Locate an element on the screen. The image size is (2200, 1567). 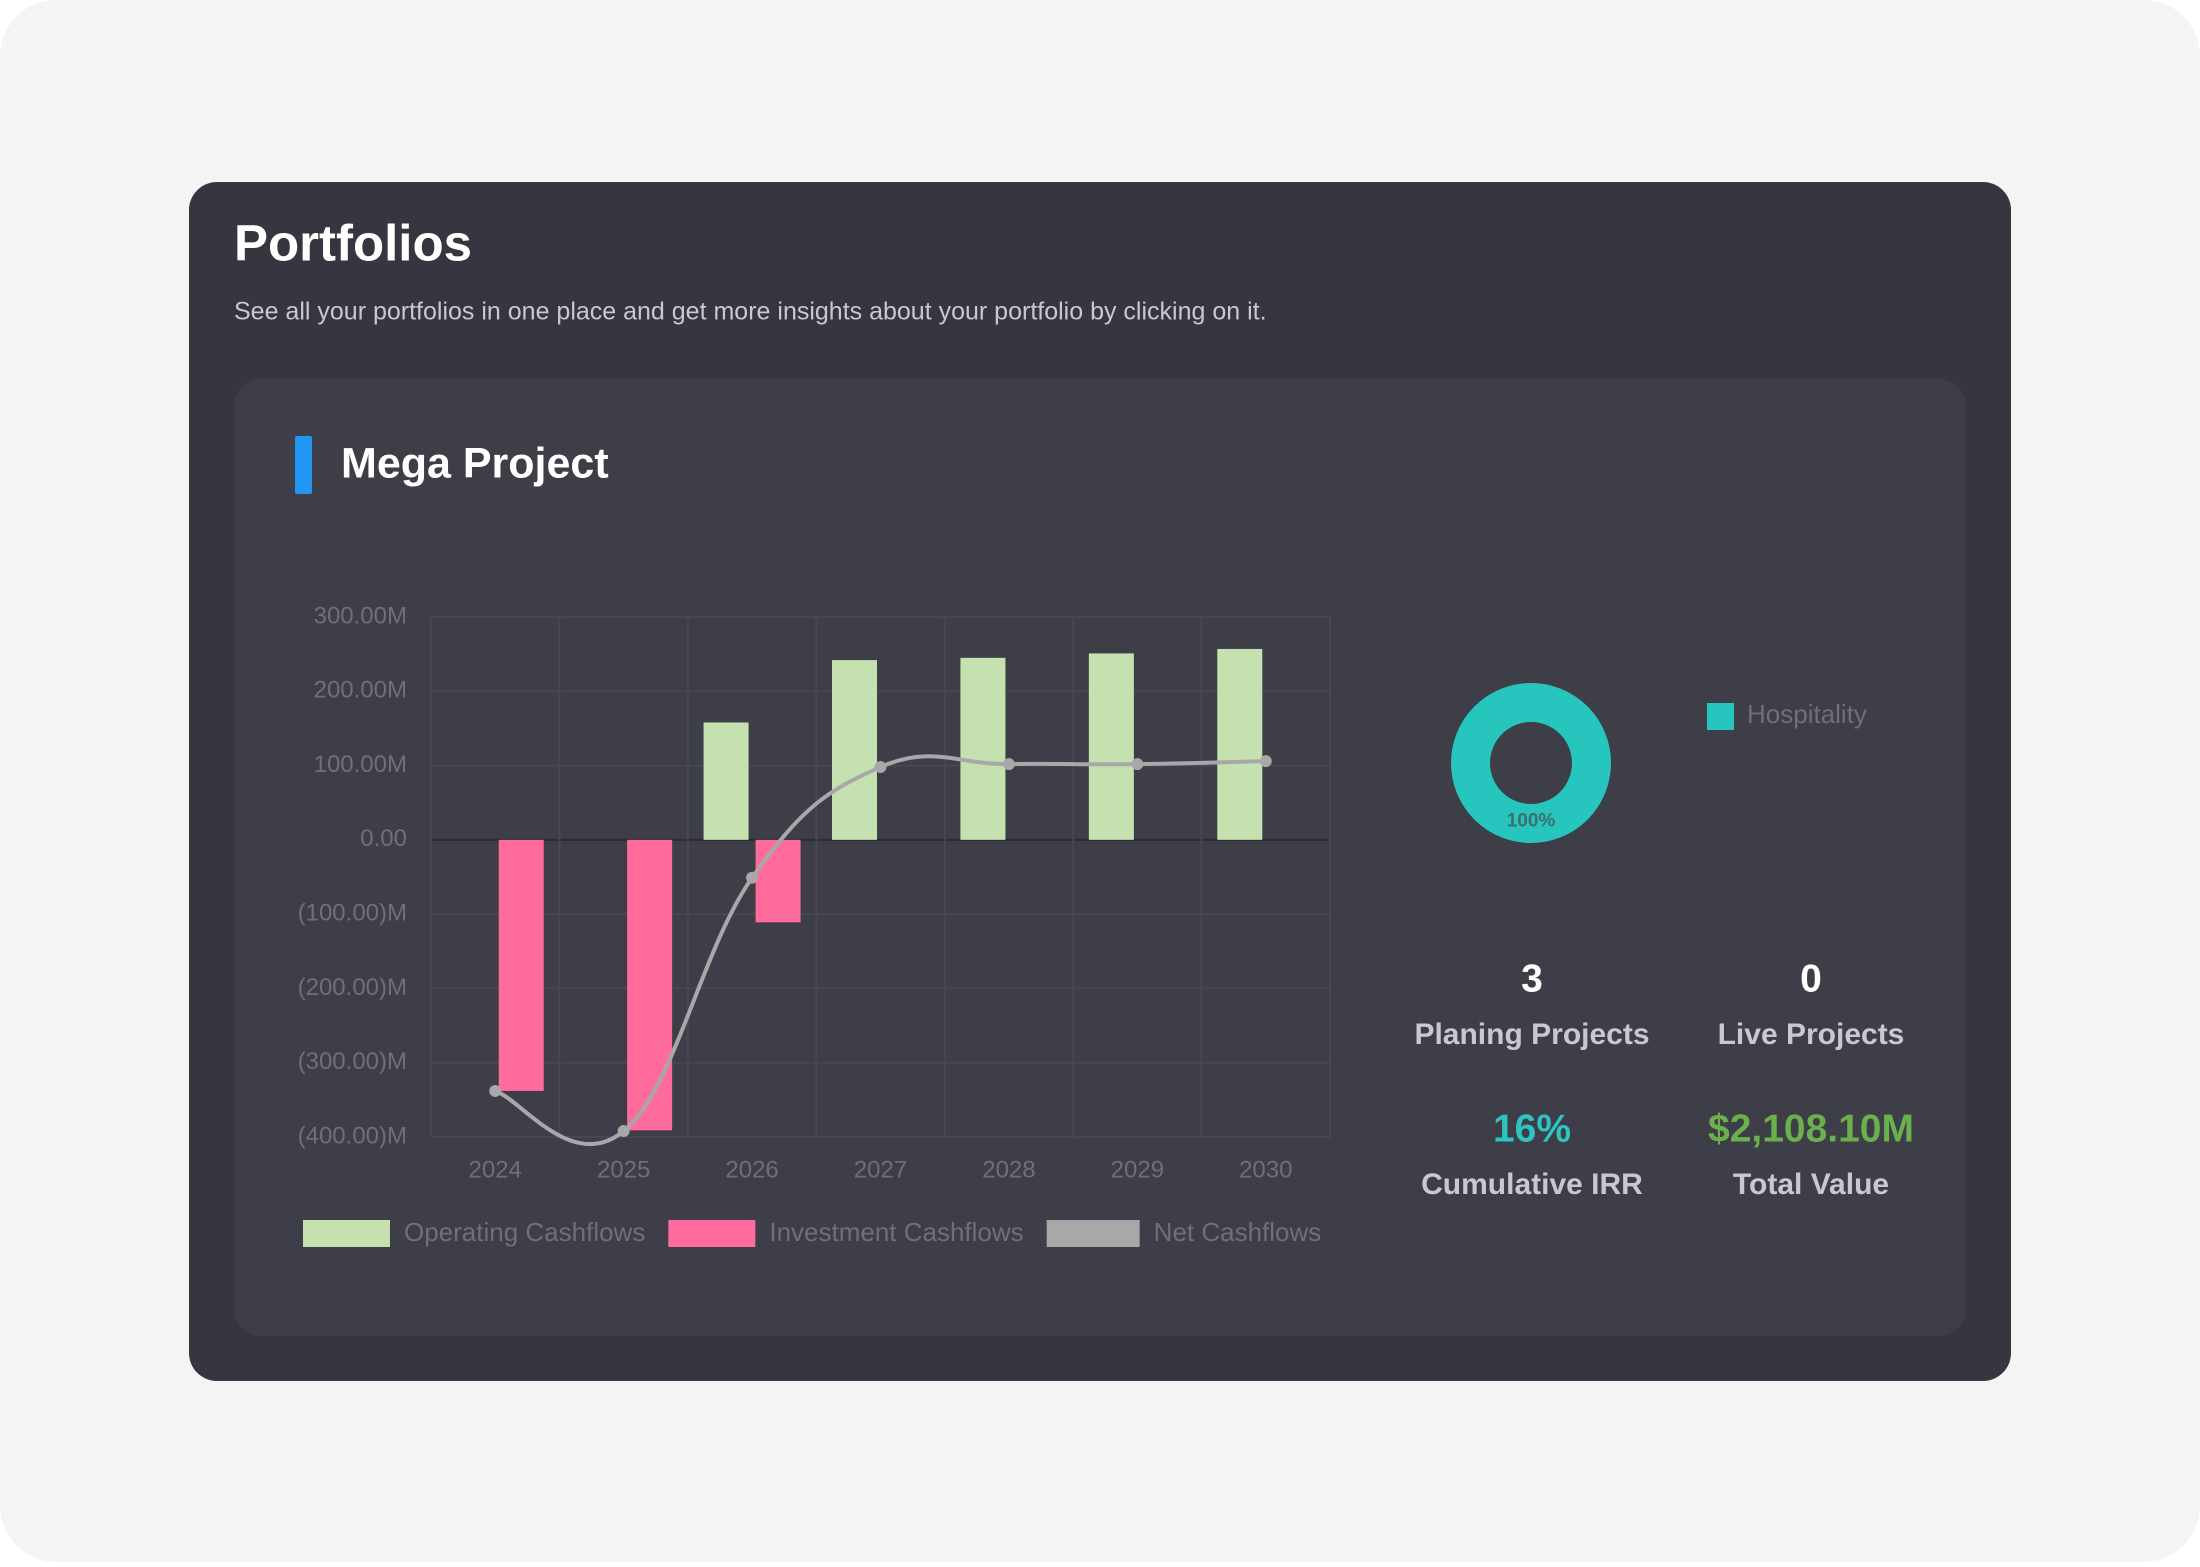
y-tick-label: 0.00 is located at coordinates (383, 838).